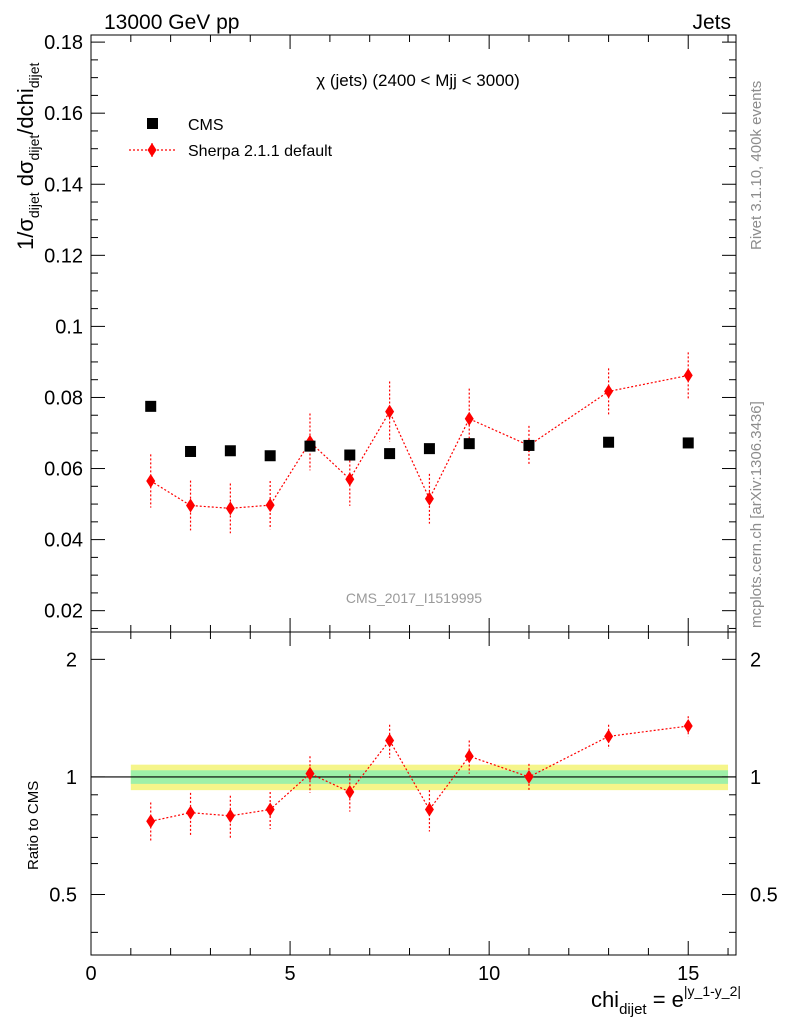 This screenshot has width=786, height=1024. I want to click on main-data, so click(419, 443).